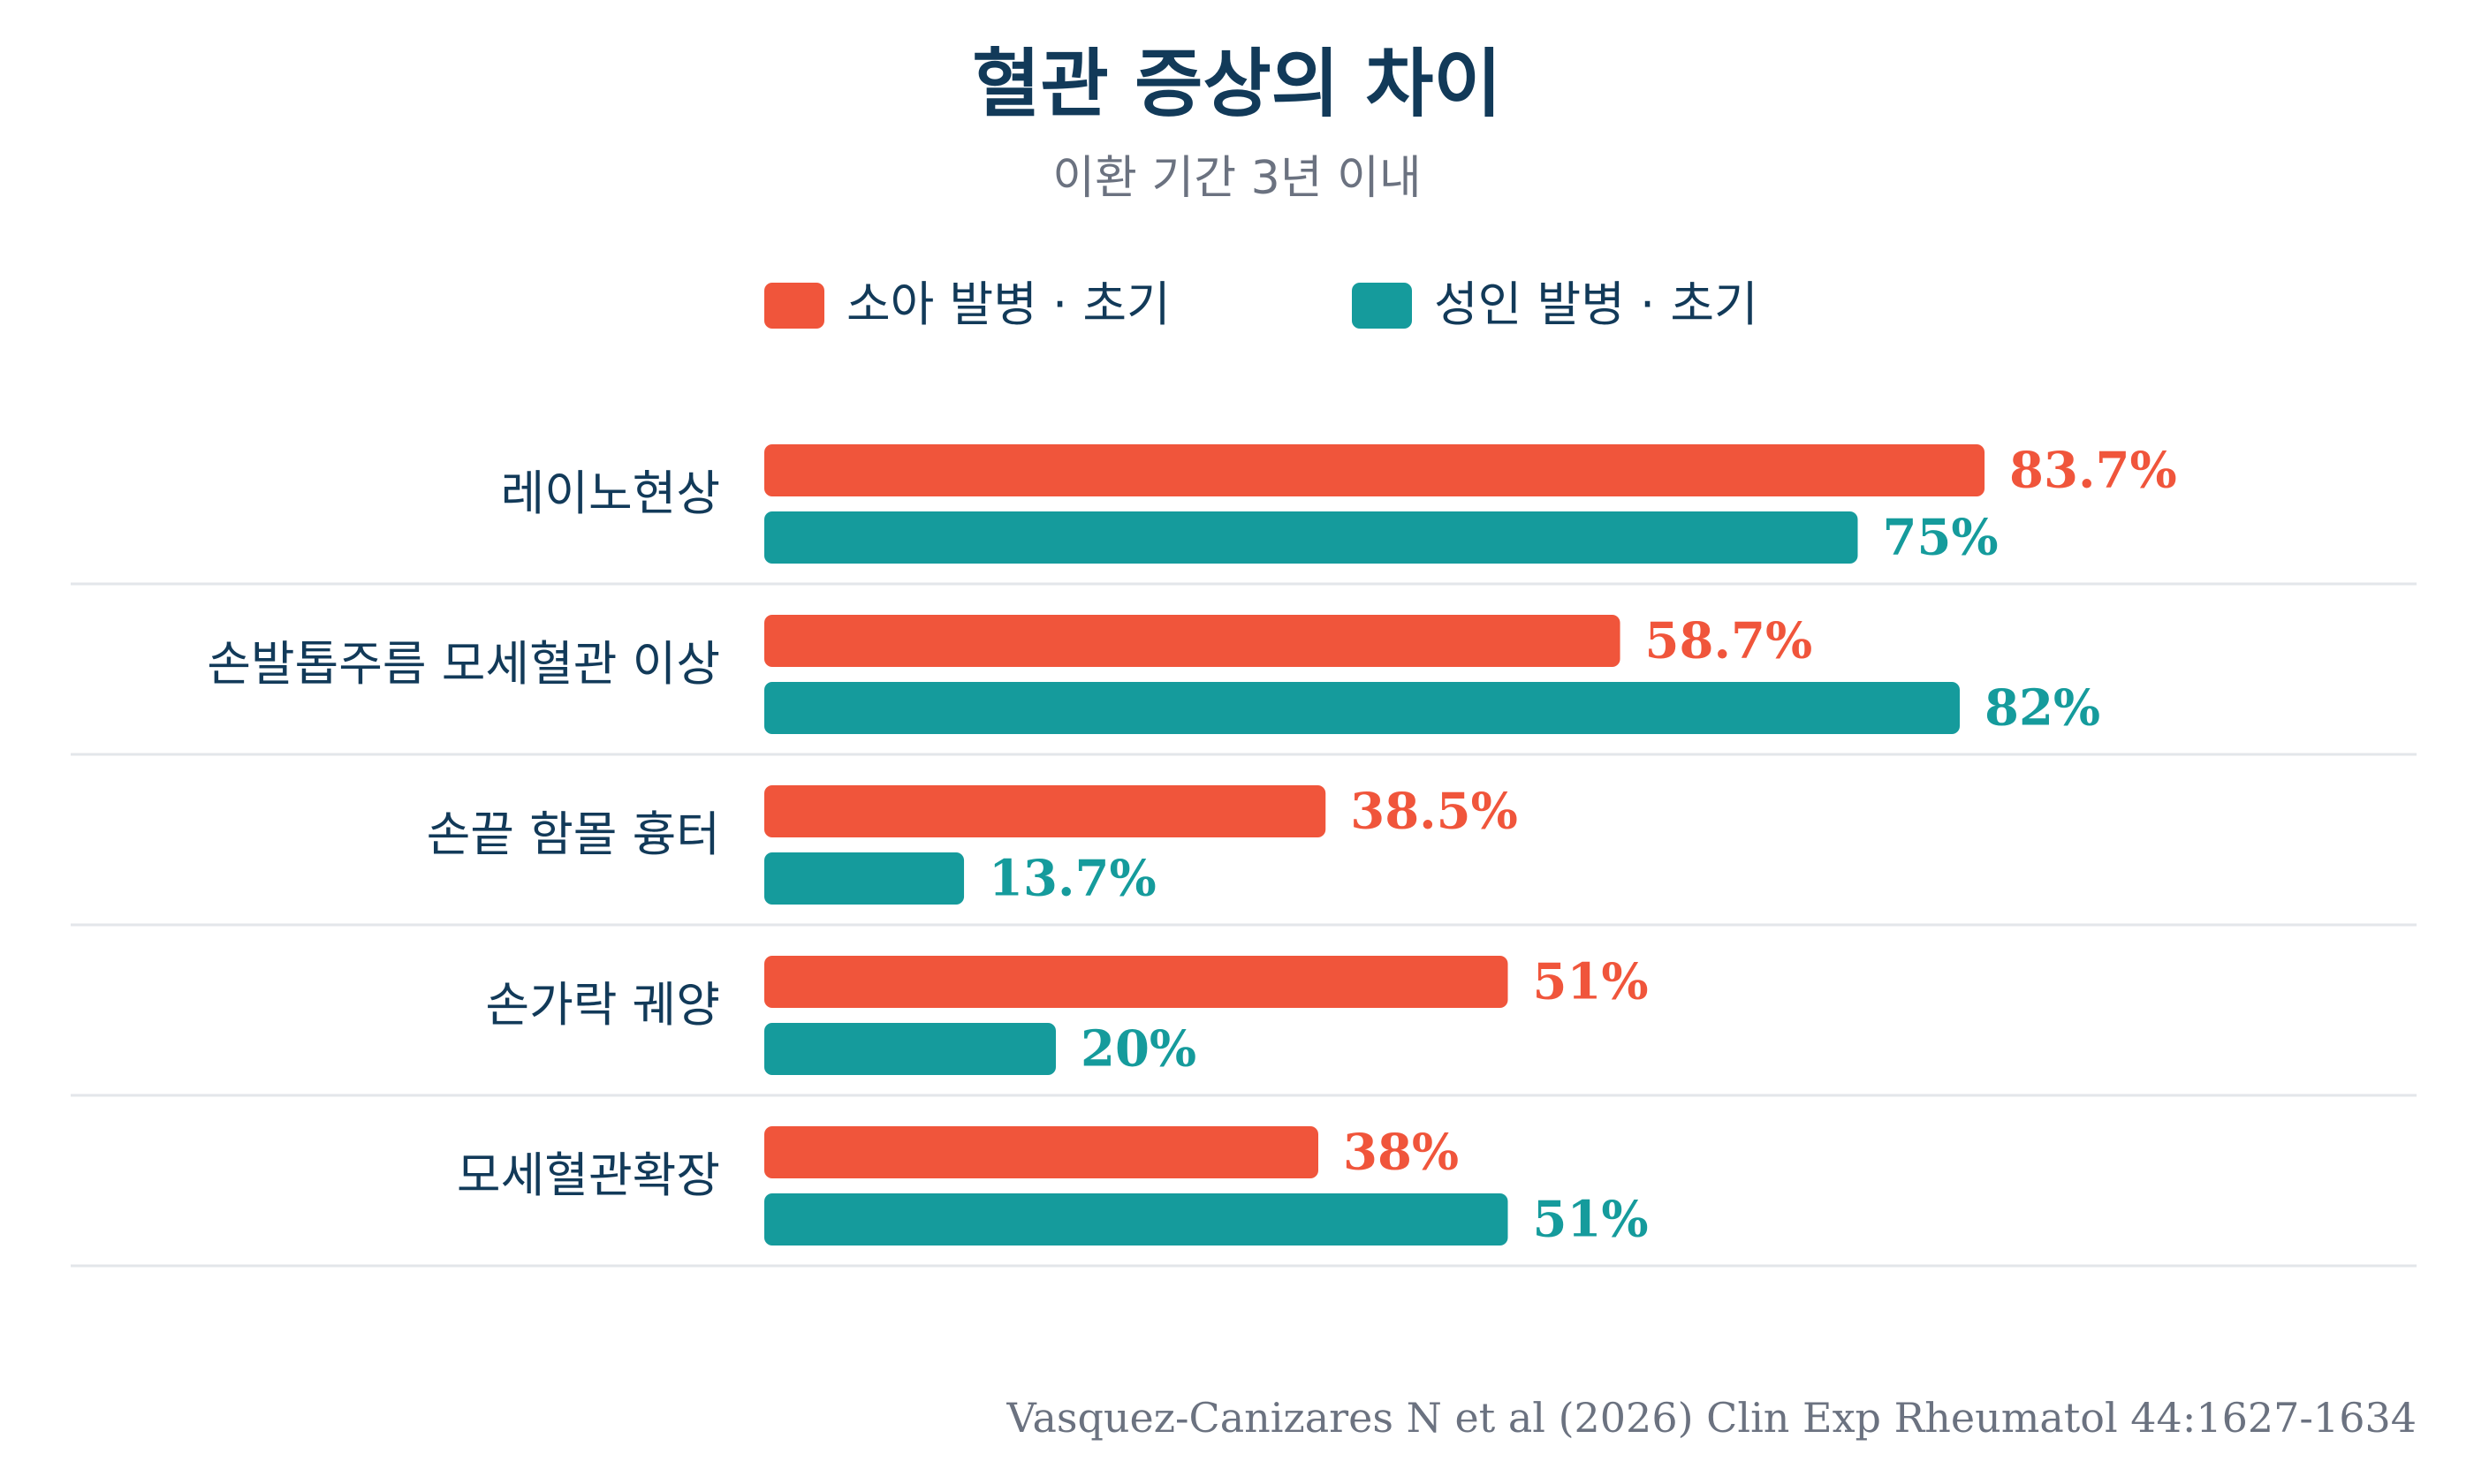 Image resolution: width=2474 pixels, height=1484 pixels. Describe the element at coordinates (1941, 538) in the screenshot. I see `value-label-series-2: 75%` at that location.